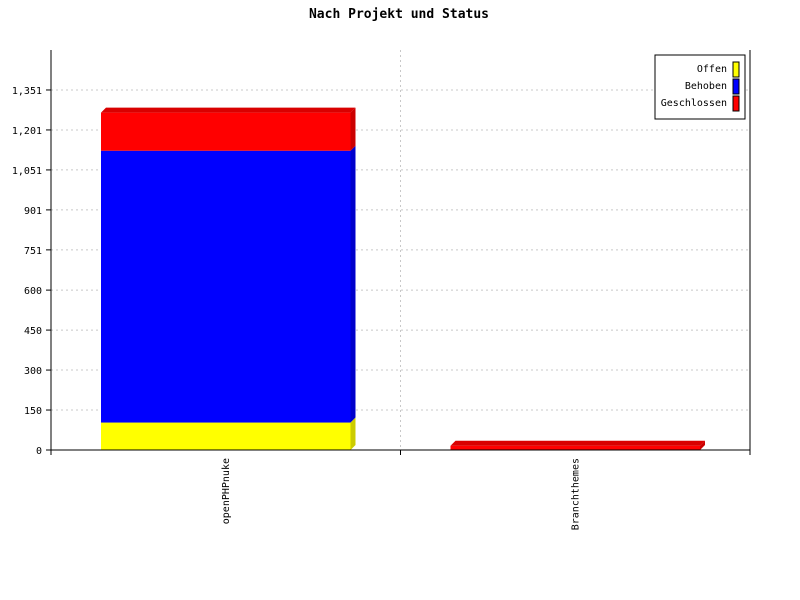 This screenshot has width=800, height=600. Describe the element at coordinates (399, 14) in the screenshot. I see `chart-title: Nach Projekt und Status` at that location.